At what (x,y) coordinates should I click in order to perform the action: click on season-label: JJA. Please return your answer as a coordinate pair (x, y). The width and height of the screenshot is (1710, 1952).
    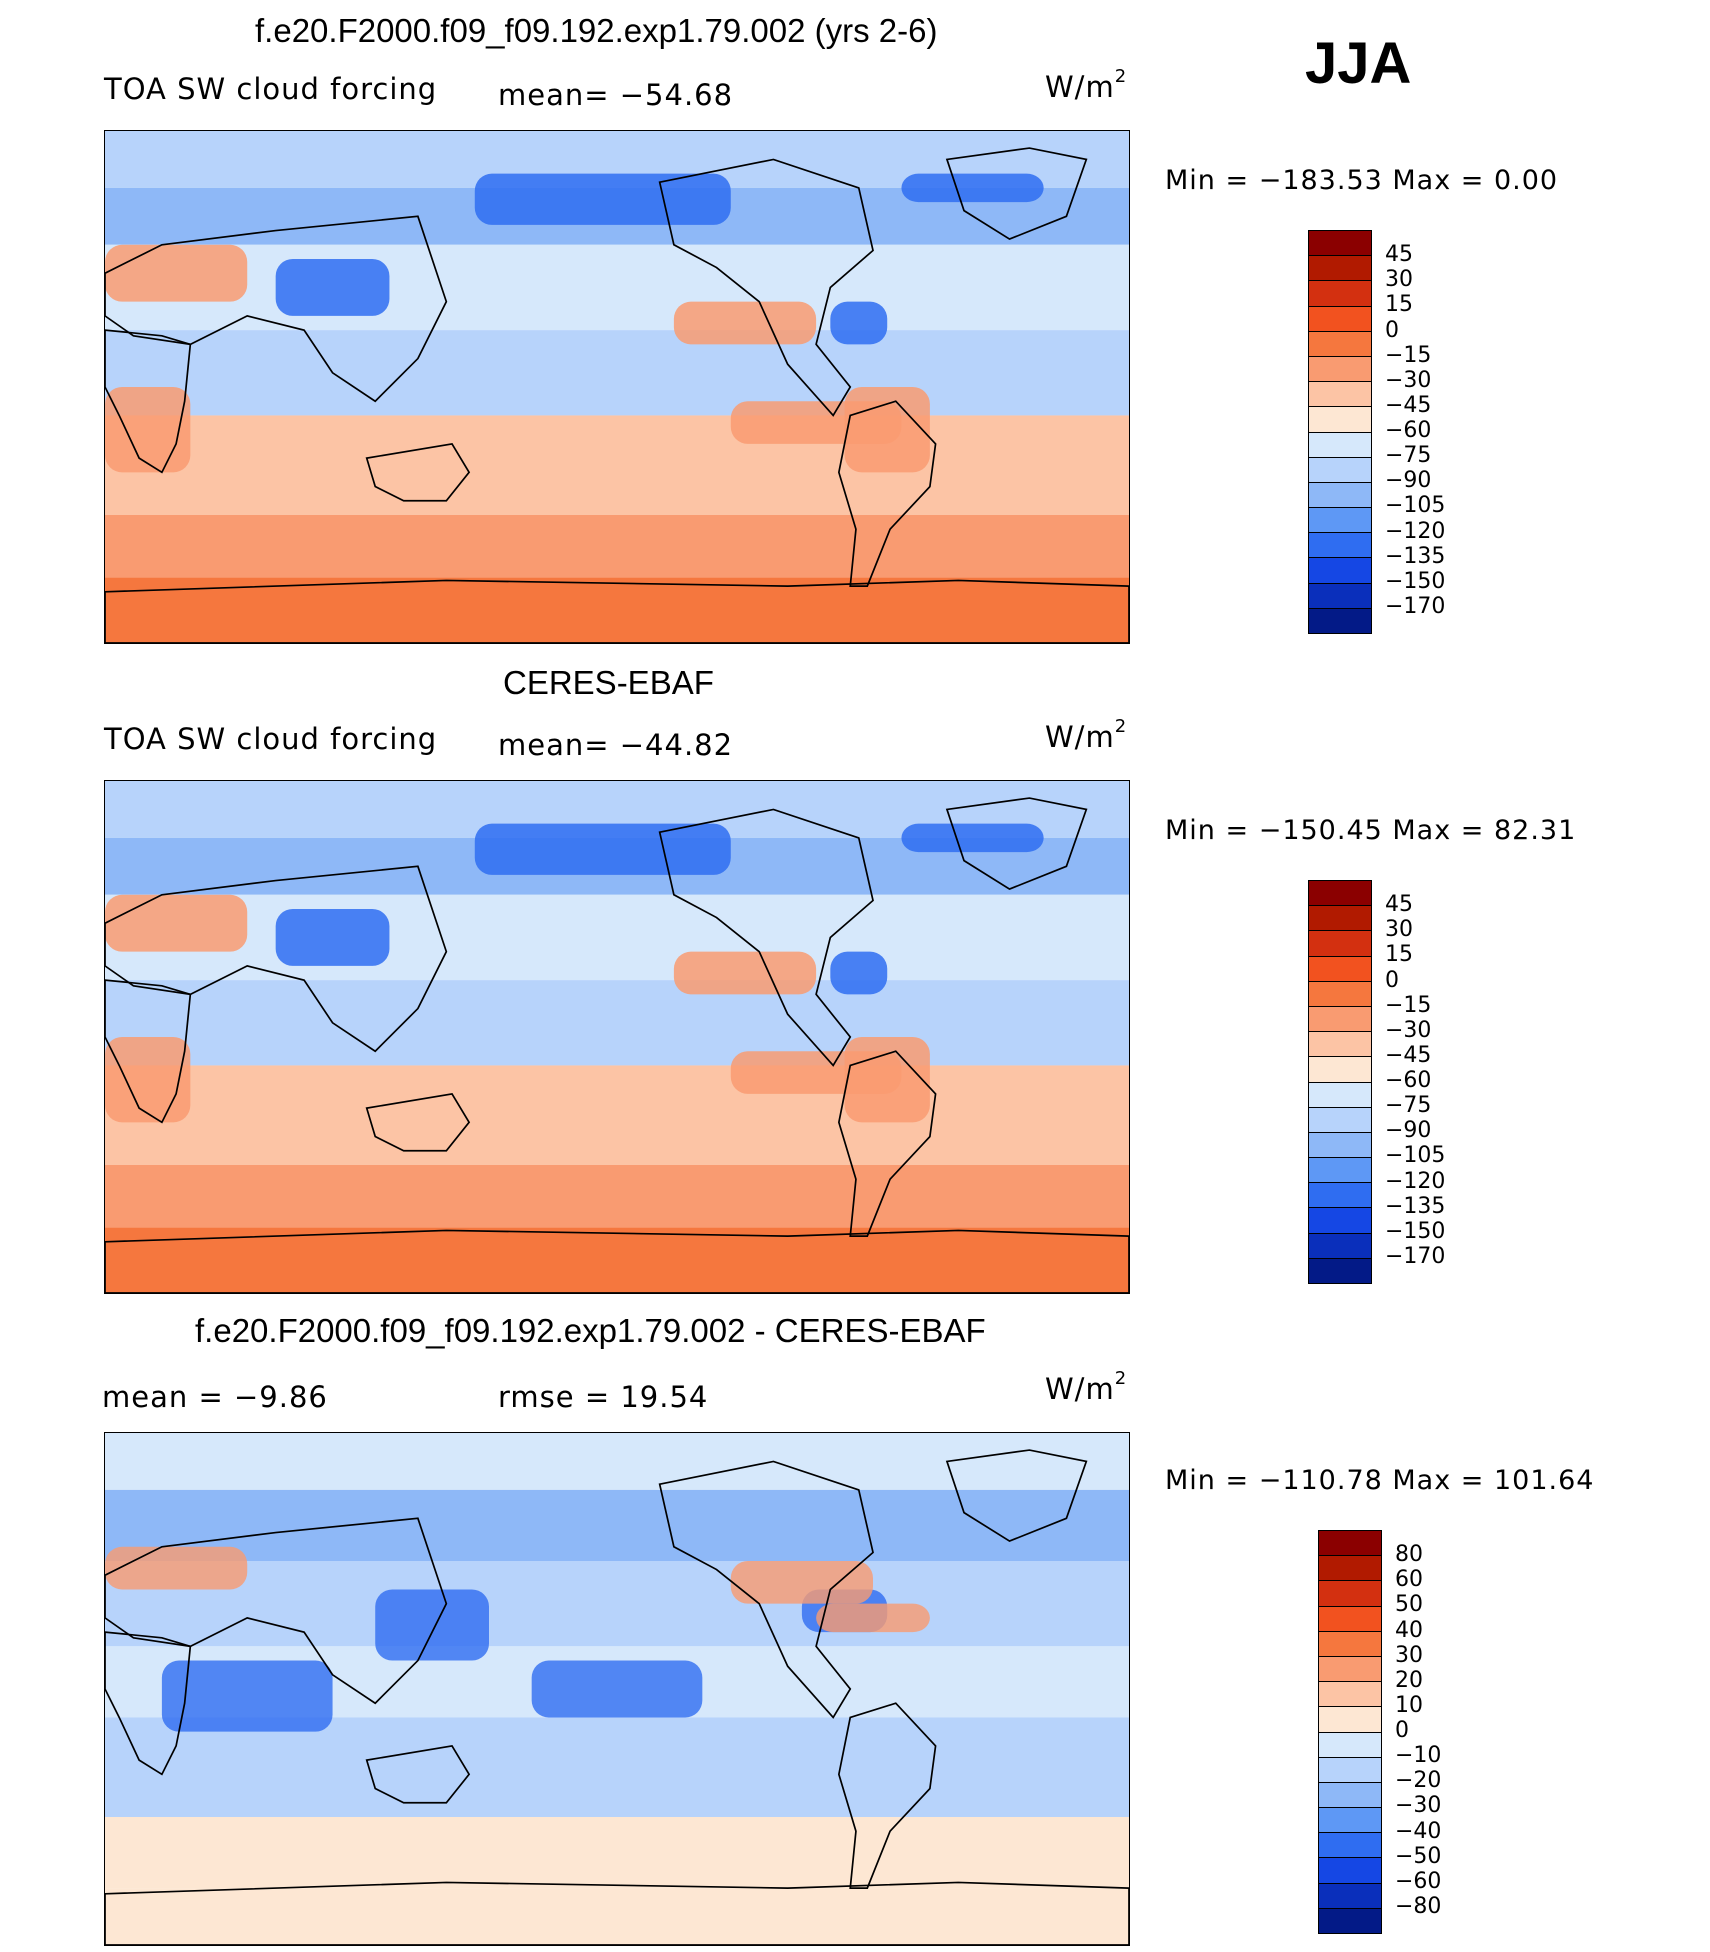
    Looking at the image, I should click on (1358, 63).